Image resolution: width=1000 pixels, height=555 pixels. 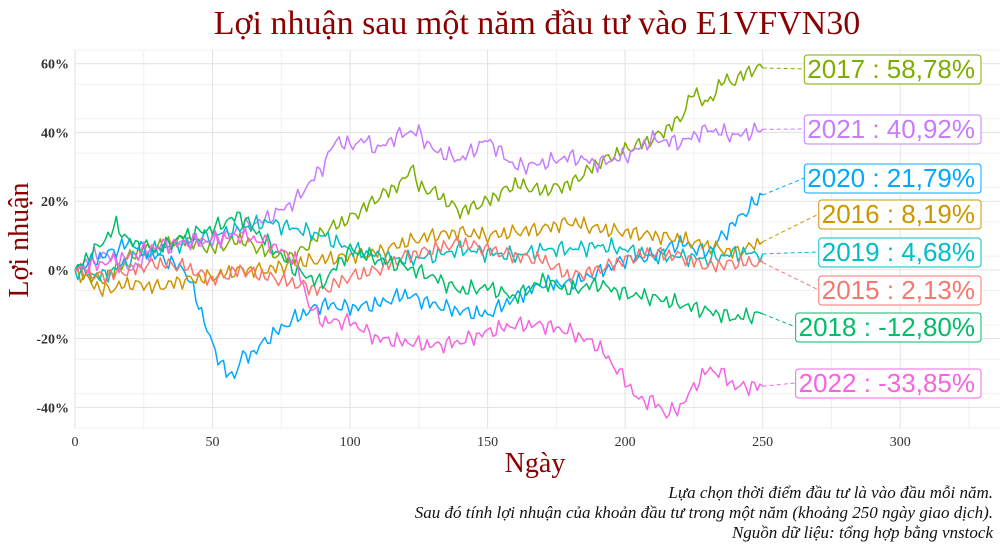 I want to click on end-label-text: 2021 : 40,92%, so click(x=891, y=129).